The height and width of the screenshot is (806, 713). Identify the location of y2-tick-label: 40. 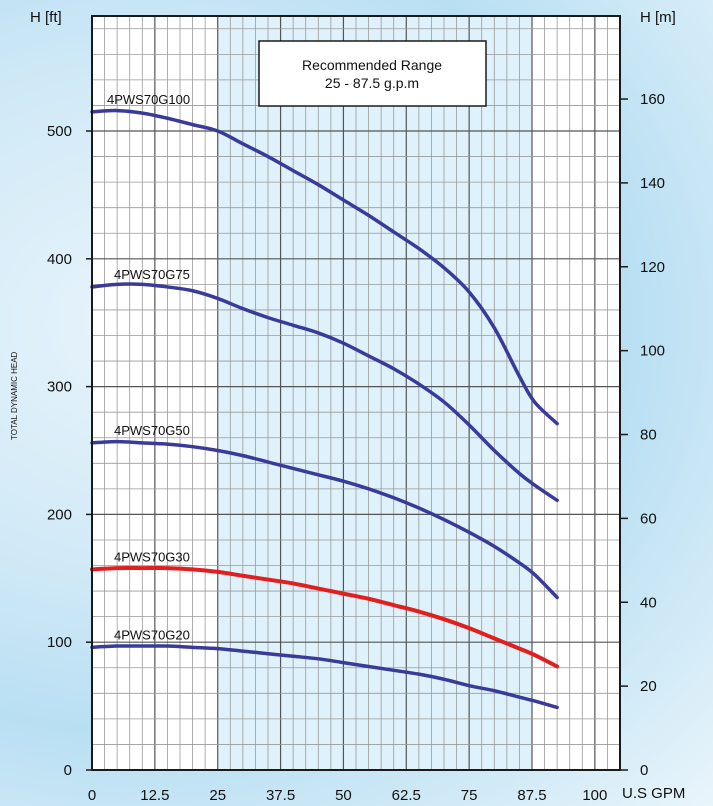
(648, 602).